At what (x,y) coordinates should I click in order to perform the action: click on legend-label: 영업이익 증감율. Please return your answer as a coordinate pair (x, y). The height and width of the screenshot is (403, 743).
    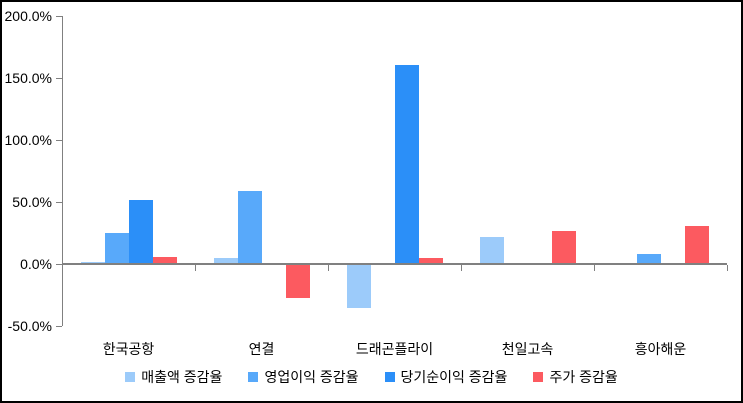
    Looking at the image, I should click on (311, 377).